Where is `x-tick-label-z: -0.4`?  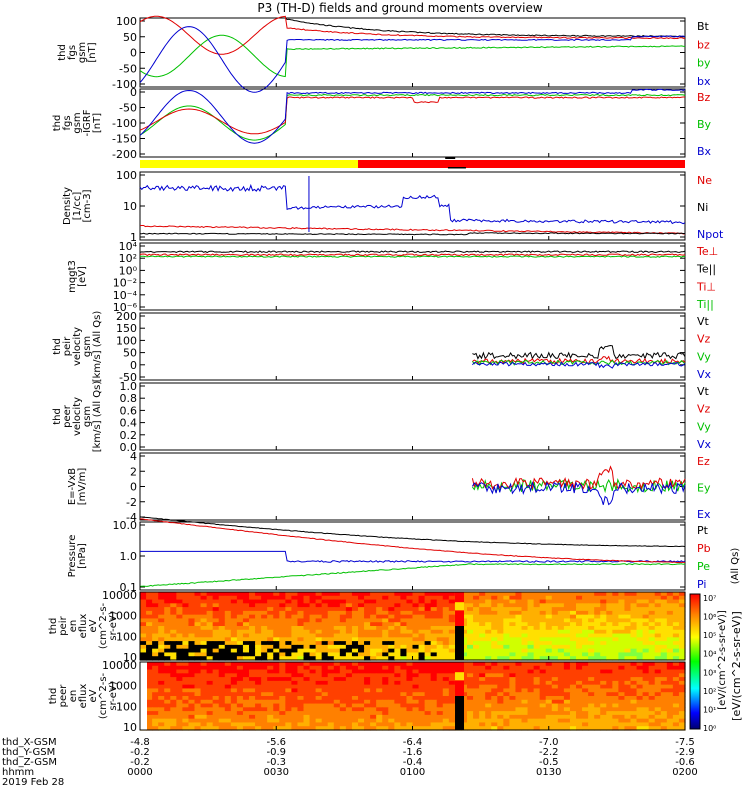 x-tick-label-z: -0.4 is located at coordinates (413, 762).